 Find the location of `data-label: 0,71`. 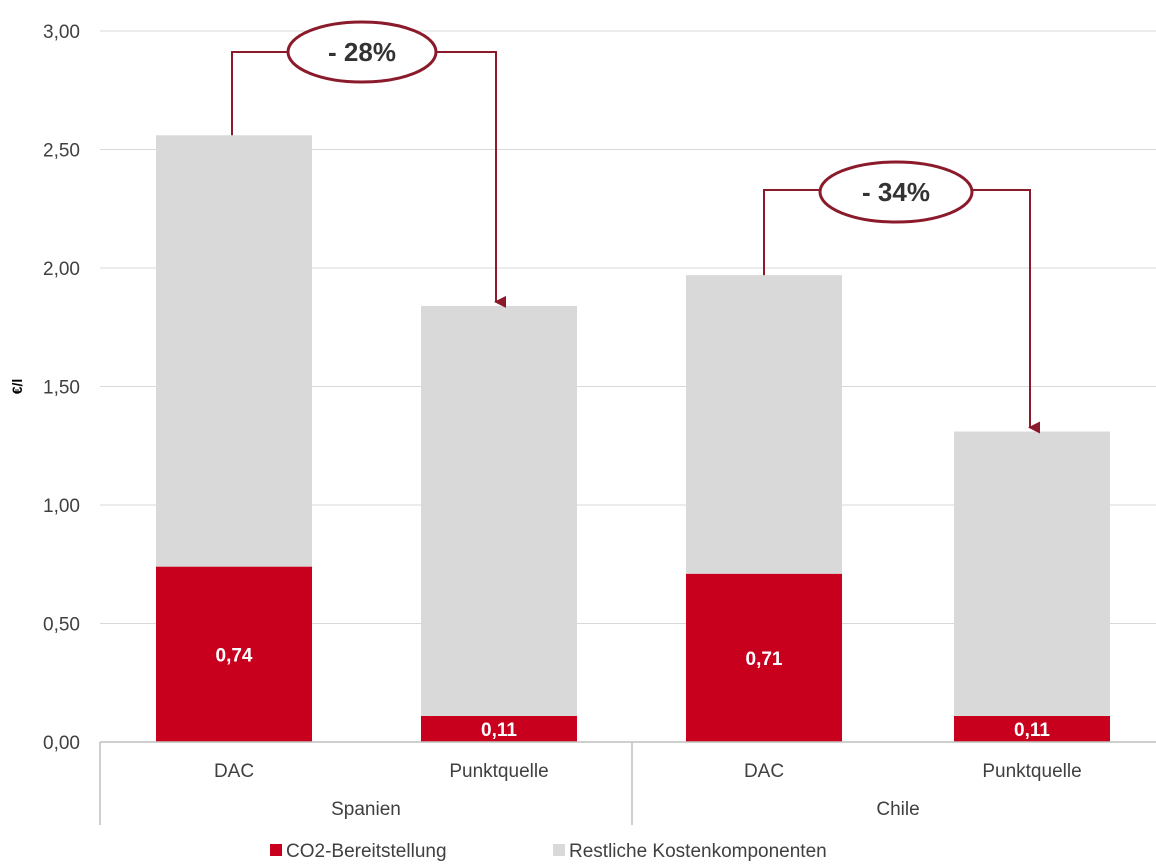

data-label: 0,71 is located at coordinates (764, 659).